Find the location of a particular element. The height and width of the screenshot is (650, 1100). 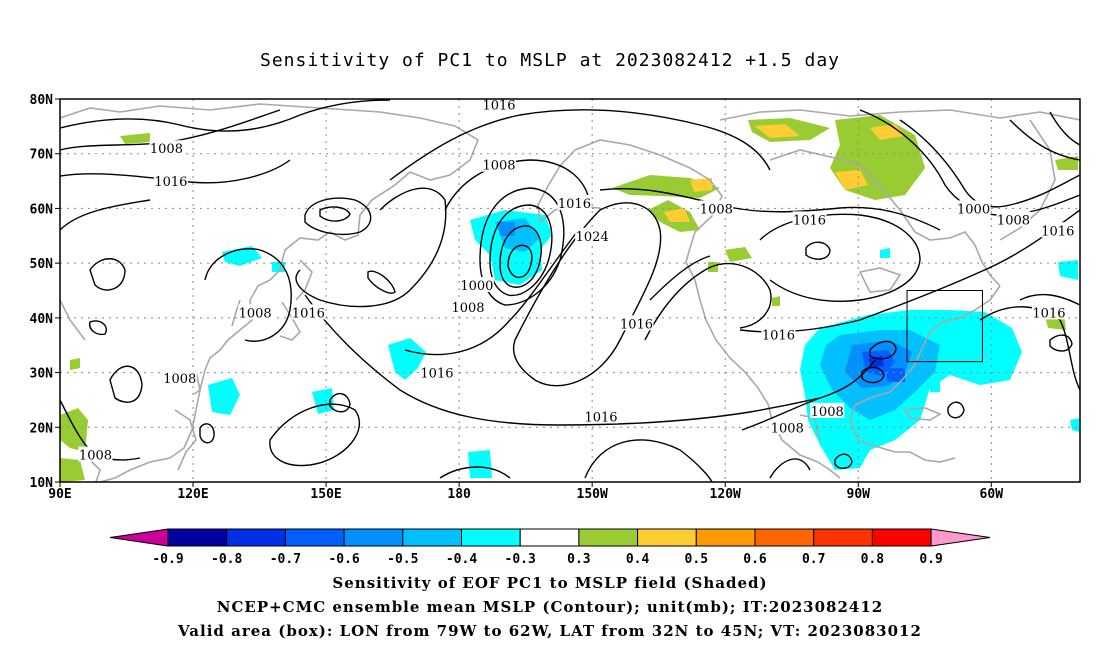

contour-label: 1024 is located at coordinates (592, 236).